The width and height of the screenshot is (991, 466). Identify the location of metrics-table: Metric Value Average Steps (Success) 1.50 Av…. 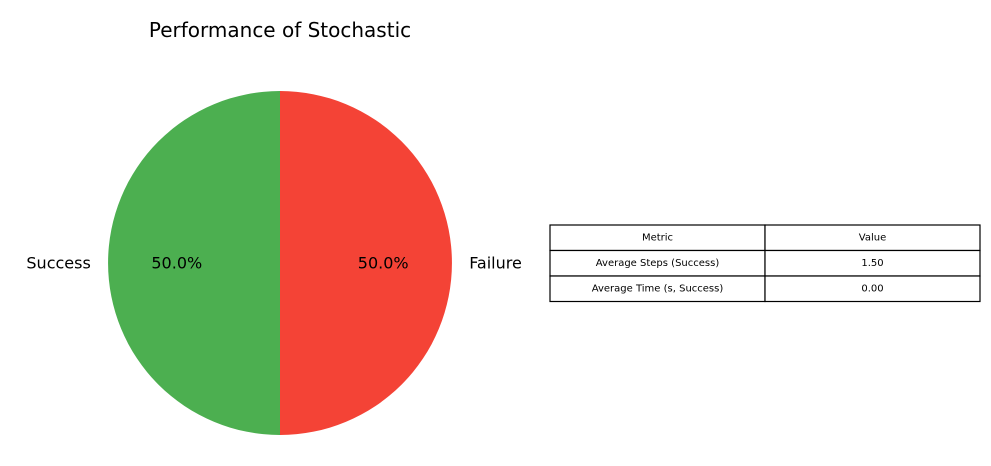
(765, 263).